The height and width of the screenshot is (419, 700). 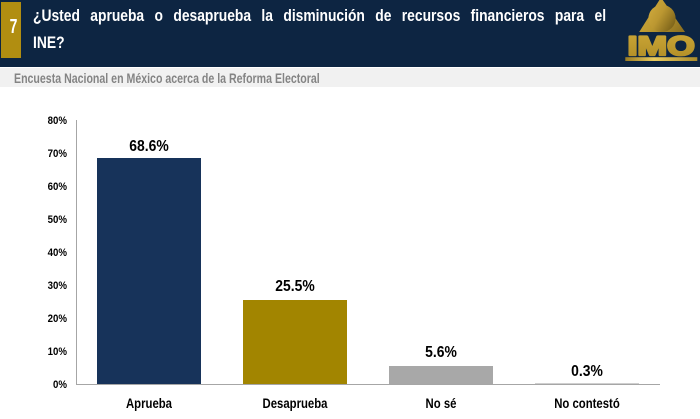 What do you see at coordinates (661, 46) in the screenshot?
I see `svg-text: IMO` at bounding box center [661, 46].